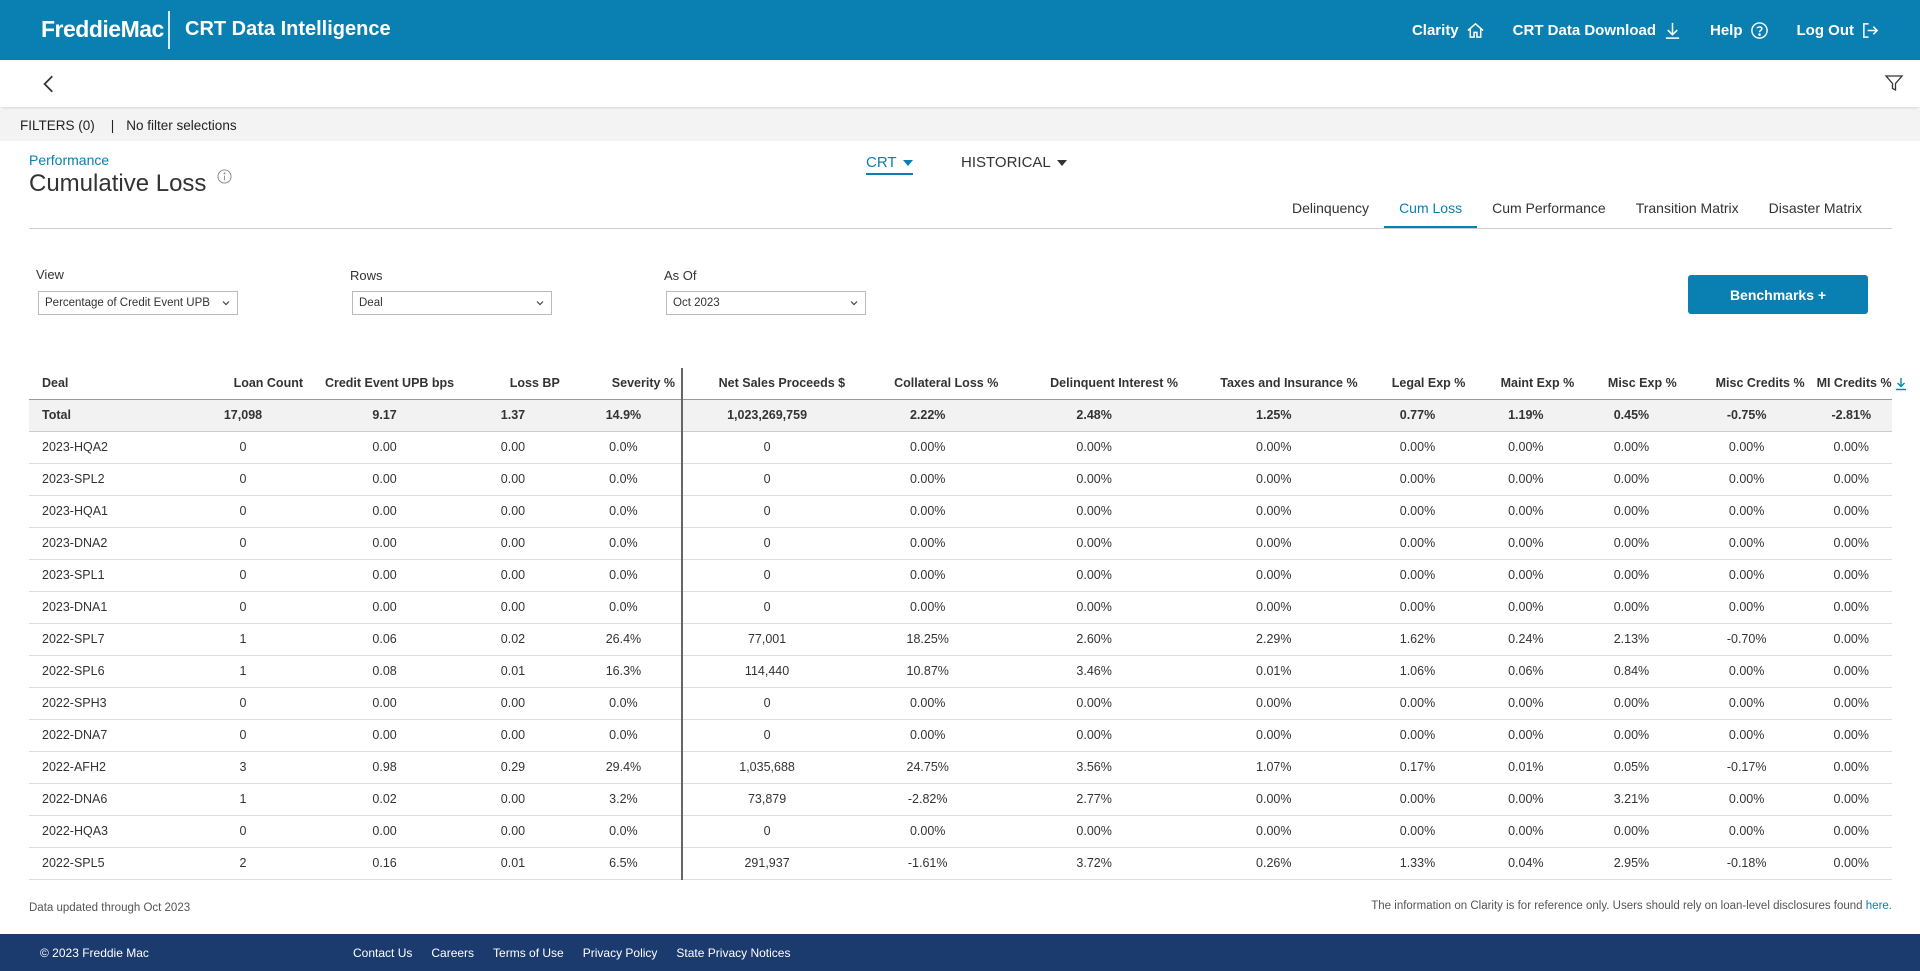  What do you see at coordinates (1815, 208) in the screenshot?
I see `tab-disaster-matrix: Disaster Matrix` at bounding box center [1815, 208].